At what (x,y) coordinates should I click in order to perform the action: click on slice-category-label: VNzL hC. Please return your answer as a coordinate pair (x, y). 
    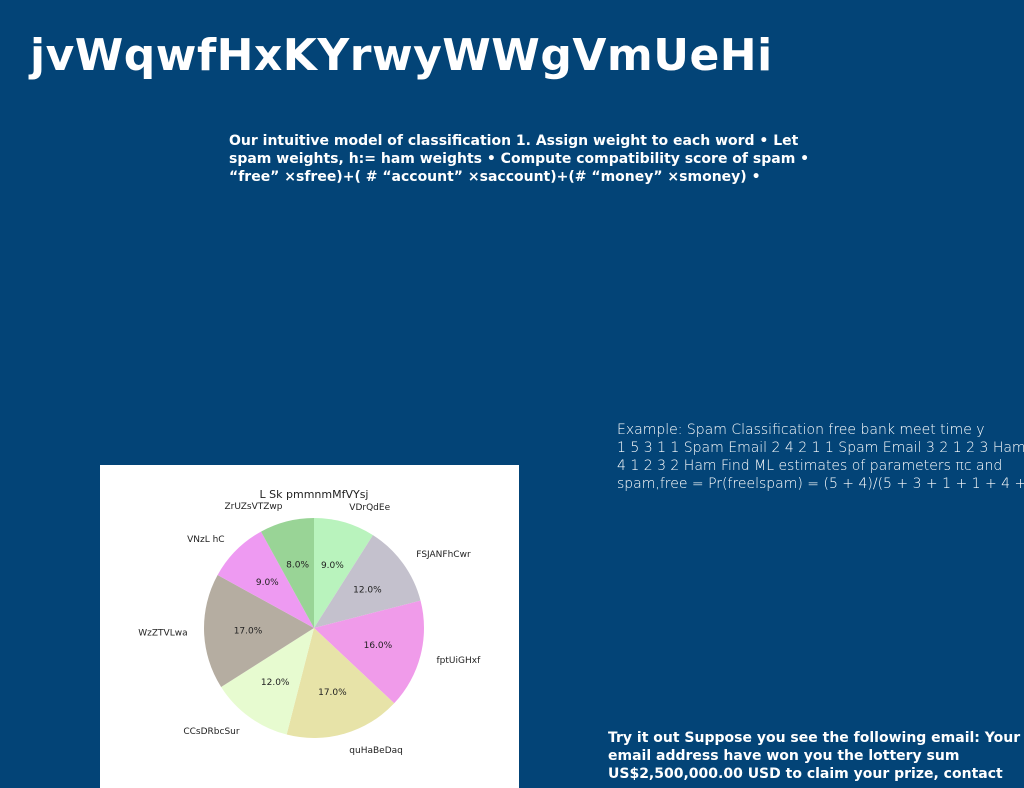
    Looking at the image, I should click on (205, 540).